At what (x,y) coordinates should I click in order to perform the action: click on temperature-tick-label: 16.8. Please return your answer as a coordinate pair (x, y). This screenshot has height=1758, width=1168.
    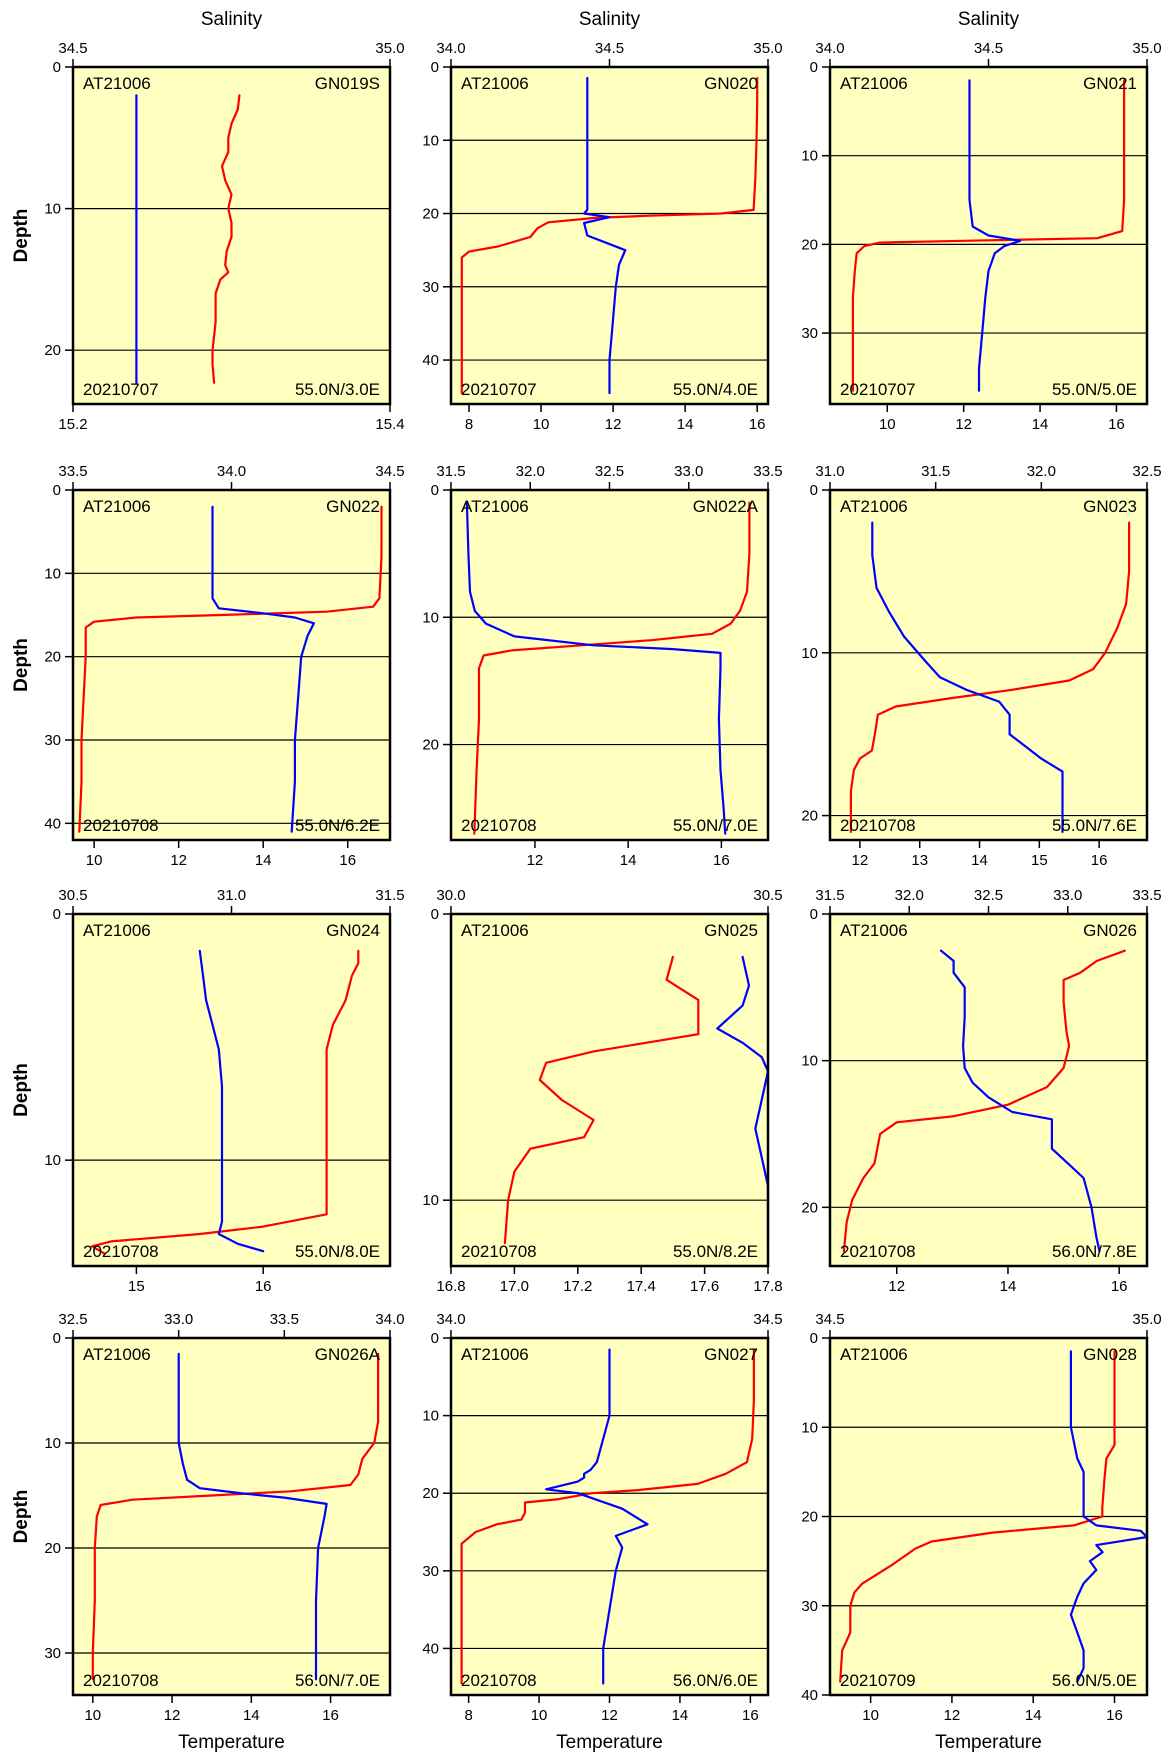
    Looking at the image, I should click on (450, 1286).